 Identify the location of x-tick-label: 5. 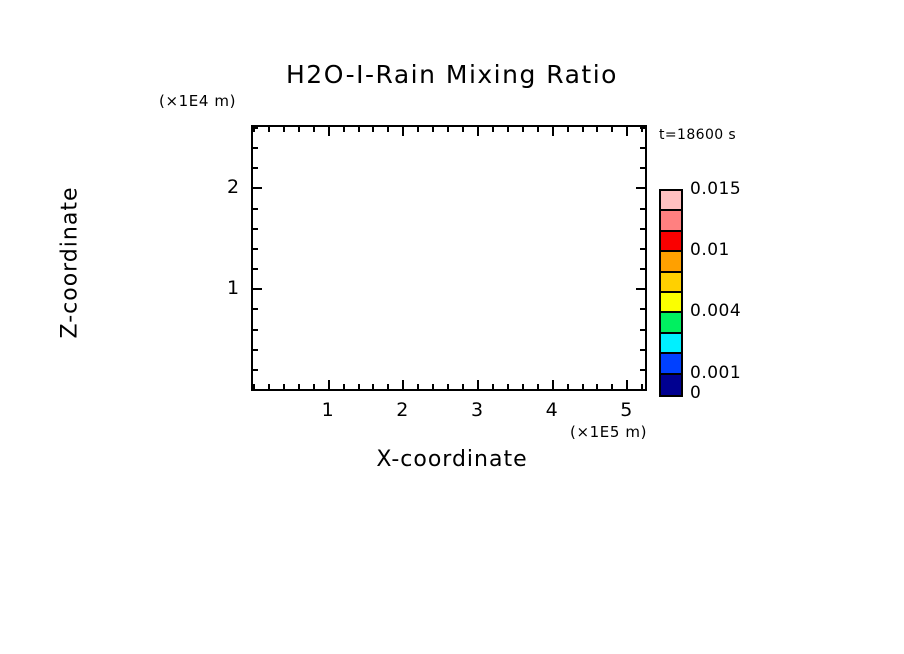
(626, 410).